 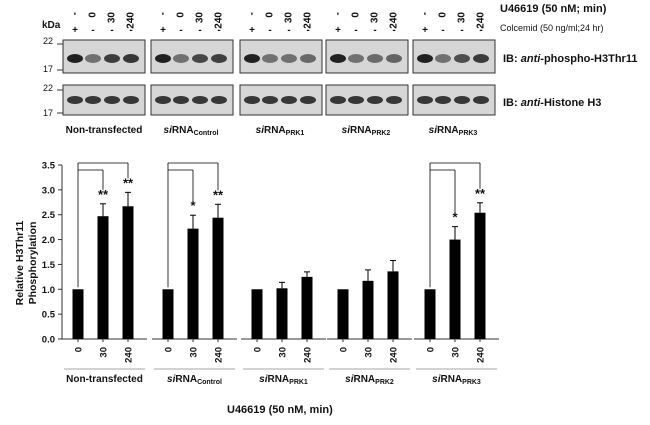 What do you see at coordinates (49, 215) in the screenshot?
I see `y-tick-label: 2.5` at bounding box center [49, 215].